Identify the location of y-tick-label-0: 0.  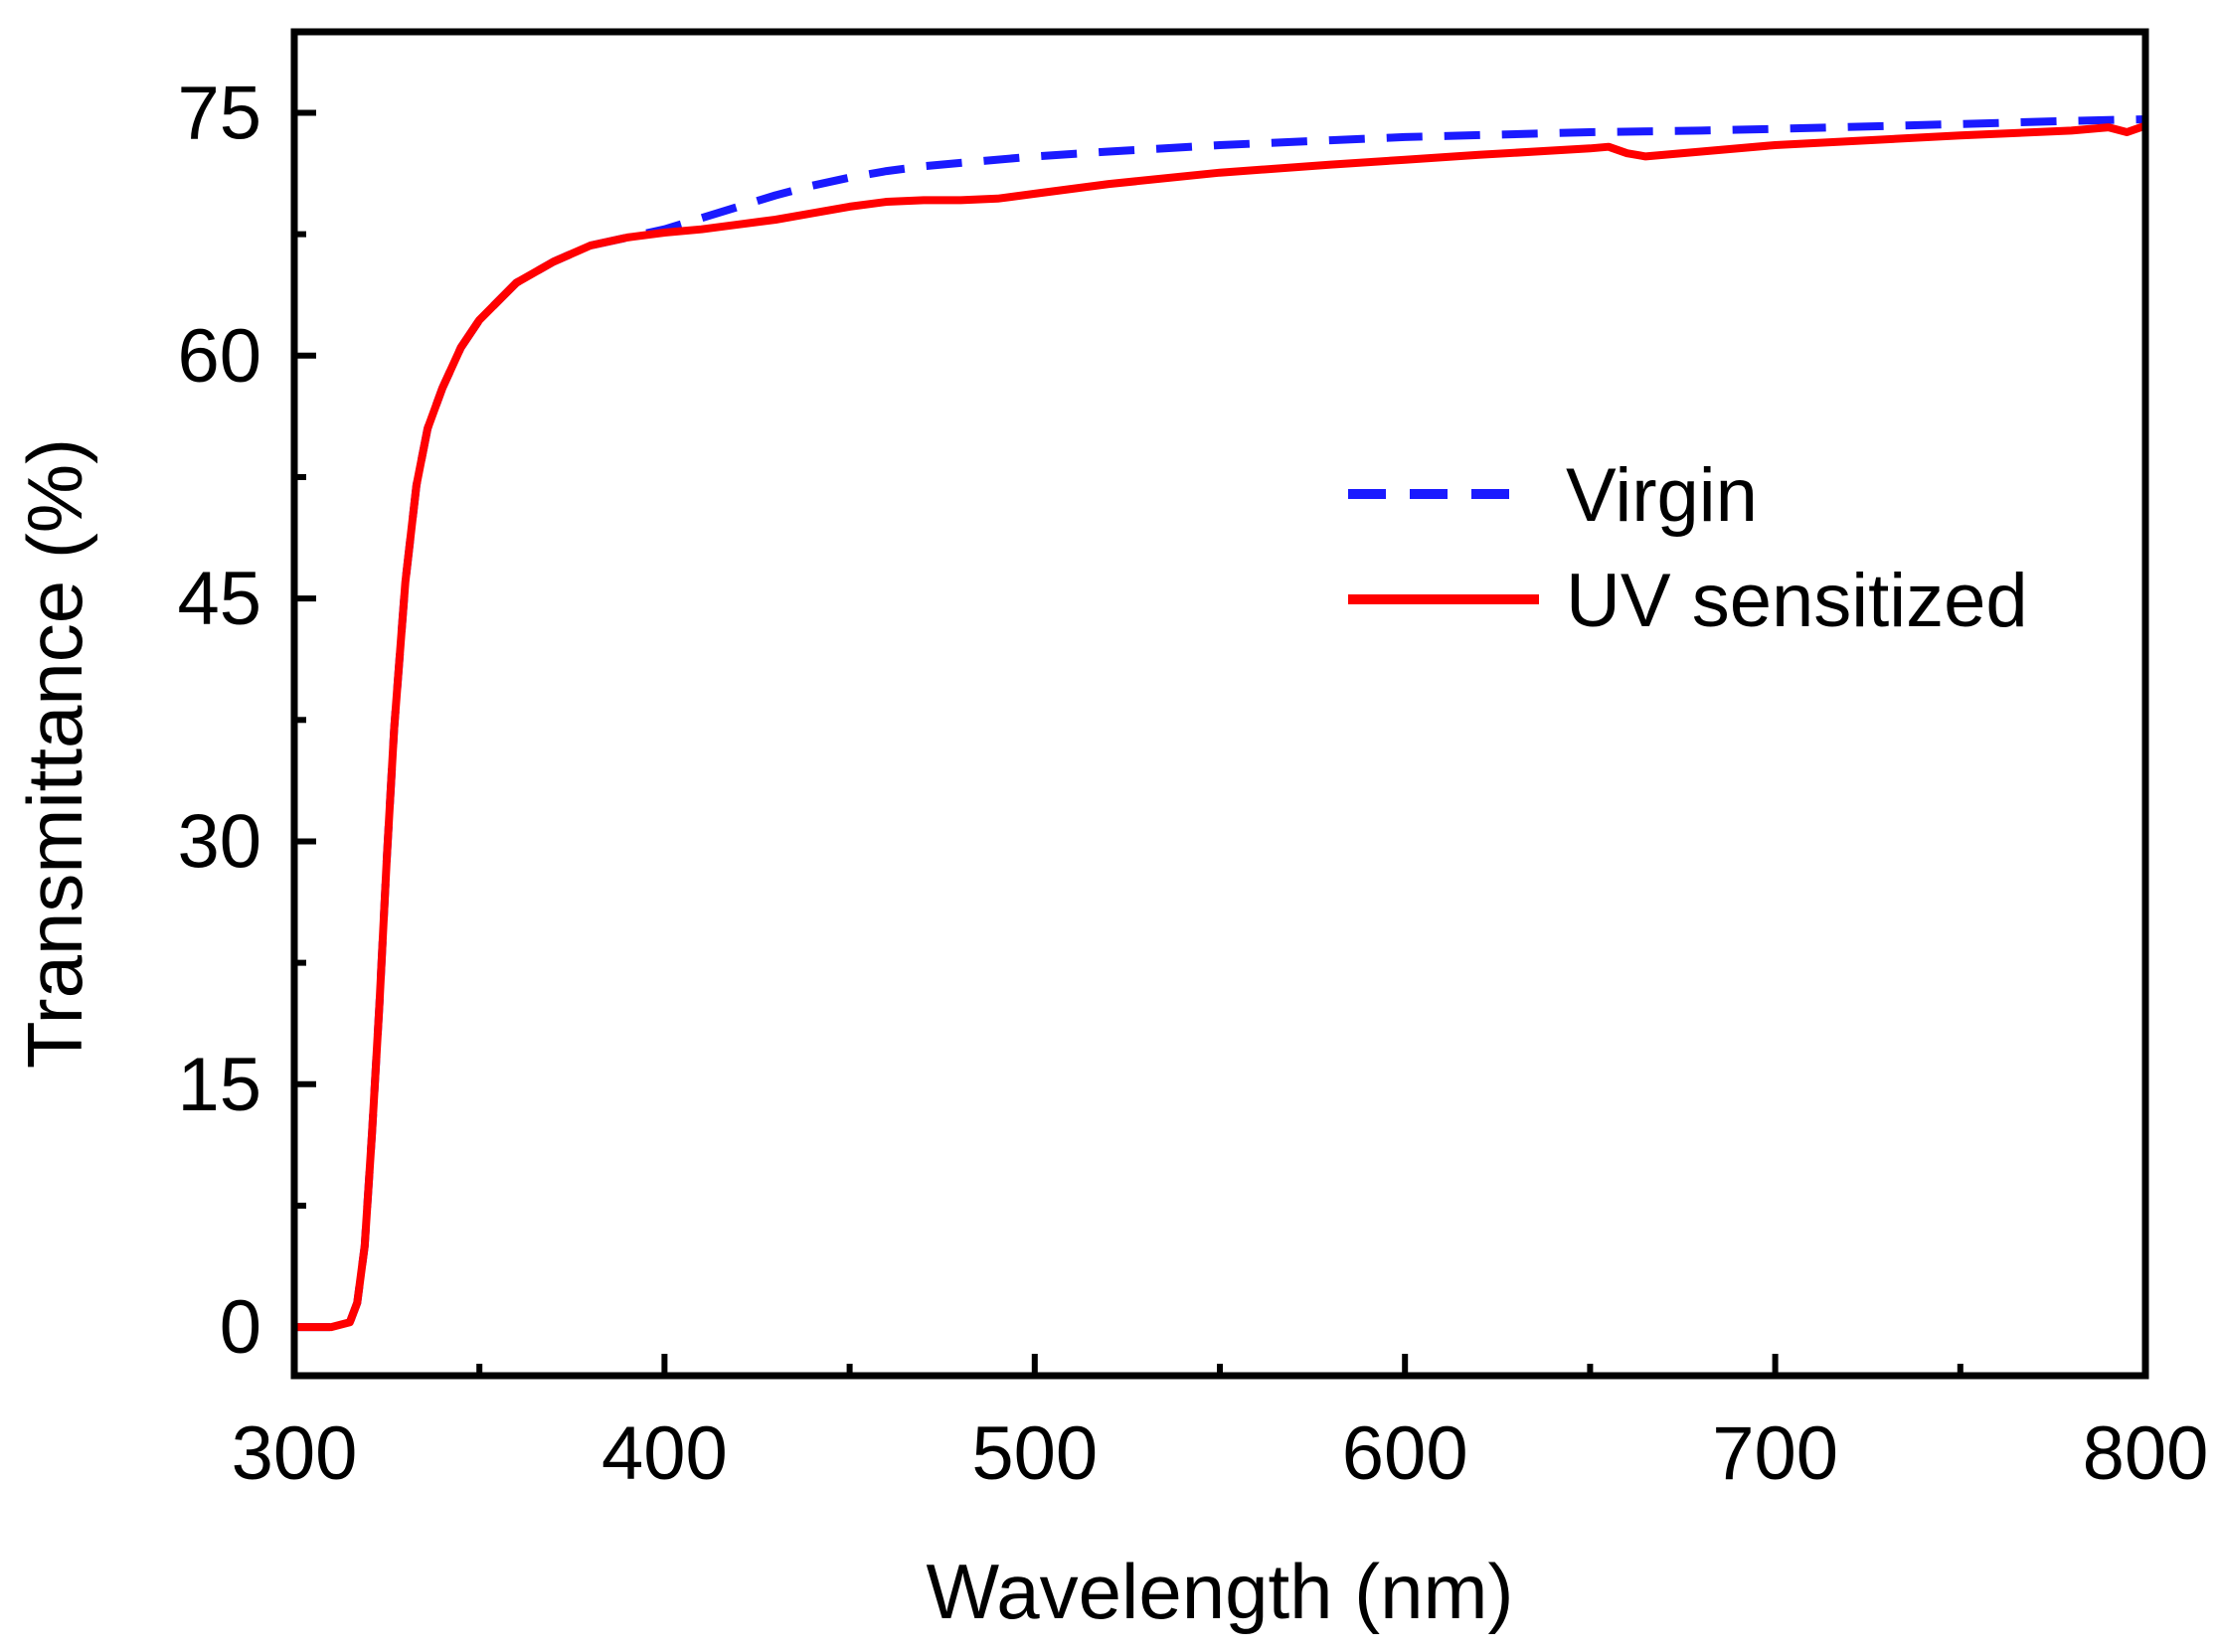
(241, 1327).